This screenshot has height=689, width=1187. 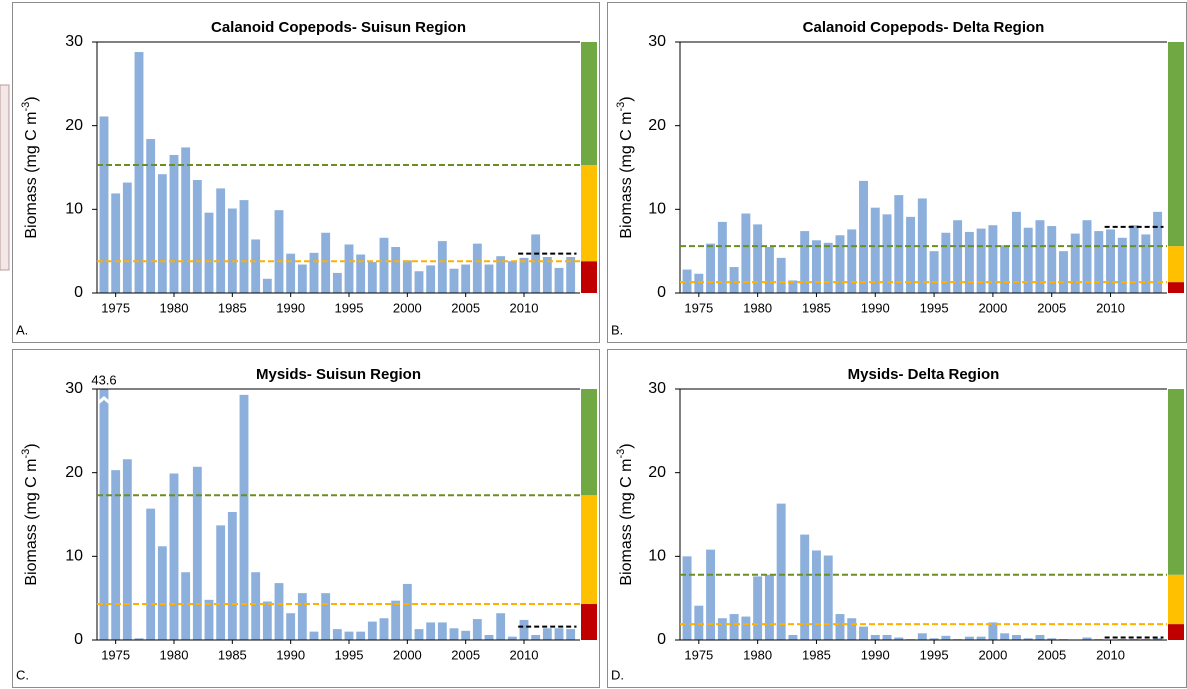 I want to click on chart-title: Mysids- Suisun Region, so click(x=338, y=374).